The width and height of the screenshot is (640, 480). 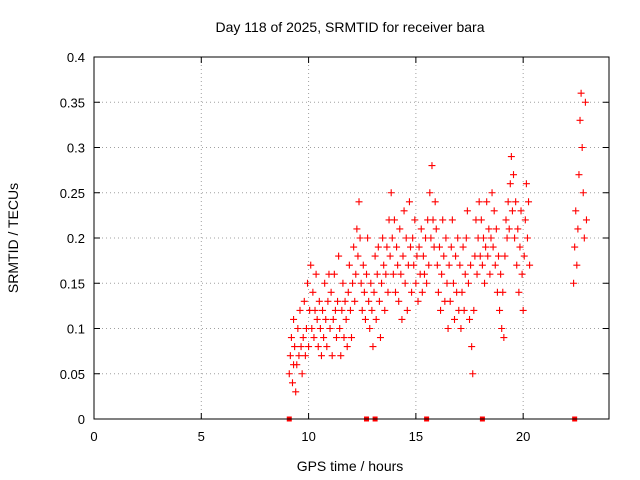 What do you see at coordinates (76, 329) in the screenshot?
I see `y-tick-label: 0.1` at bounding box center [76, 329].